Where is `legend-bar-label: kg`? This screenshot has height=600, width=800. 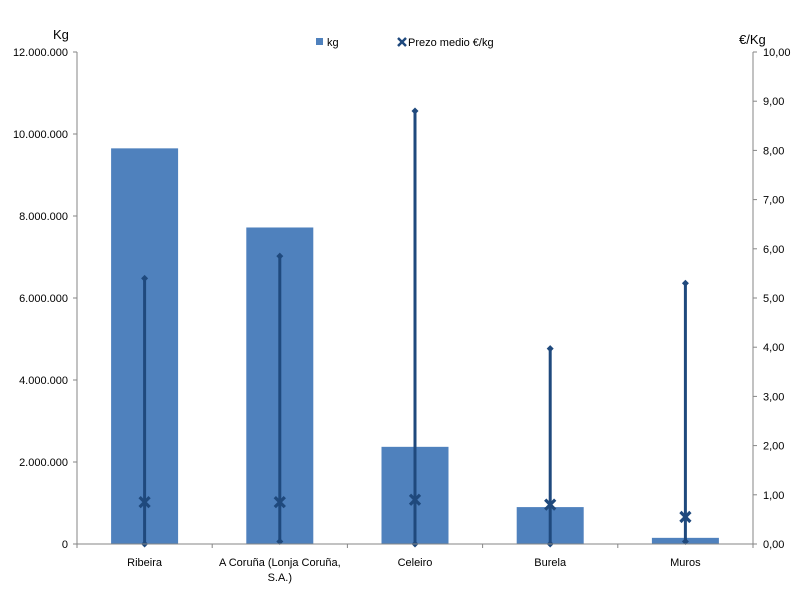
legend-bar-label: kg is located at coordinates (333, 43).